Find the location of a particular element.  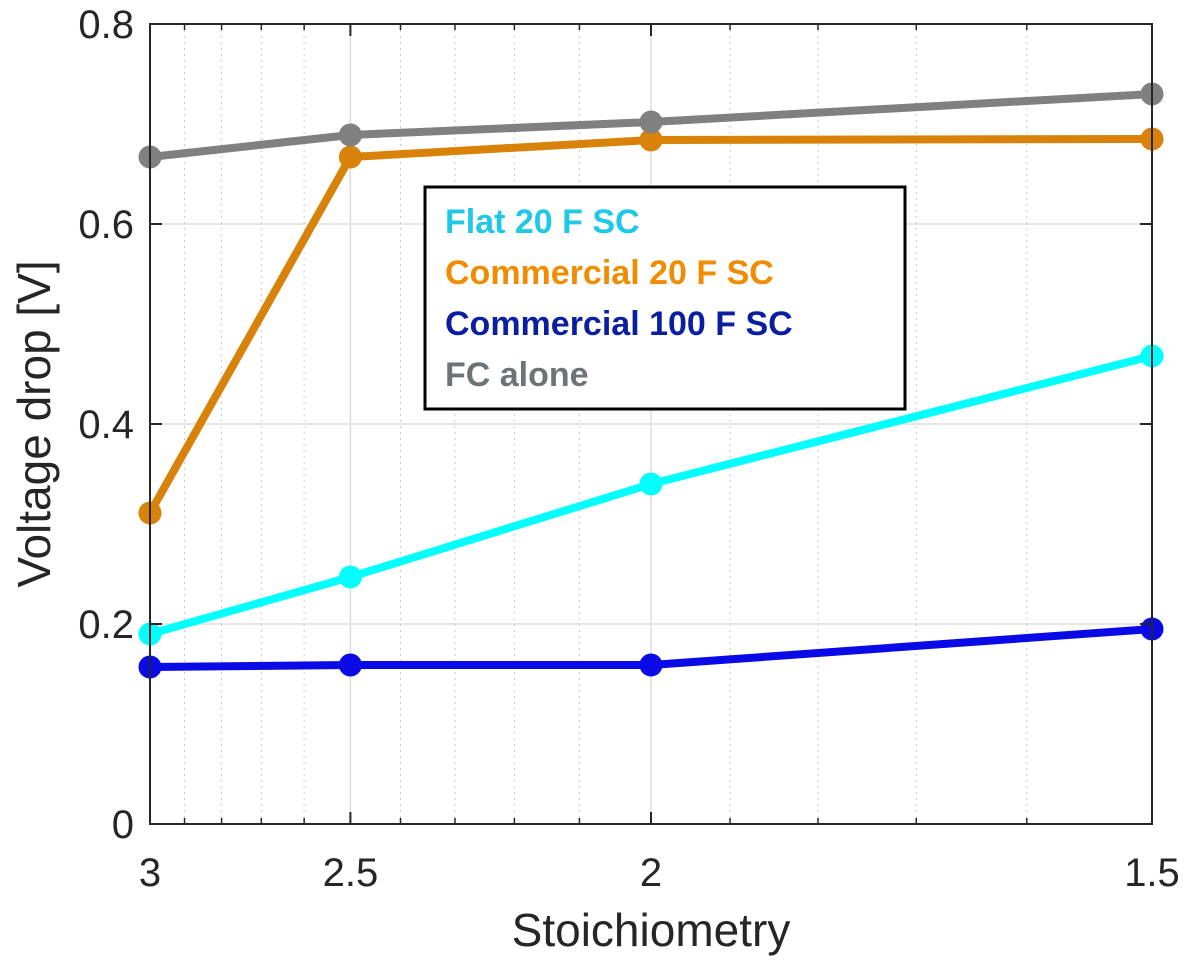

legend-entry: Commercial 100 F SC is located at coordinates (619, 324).